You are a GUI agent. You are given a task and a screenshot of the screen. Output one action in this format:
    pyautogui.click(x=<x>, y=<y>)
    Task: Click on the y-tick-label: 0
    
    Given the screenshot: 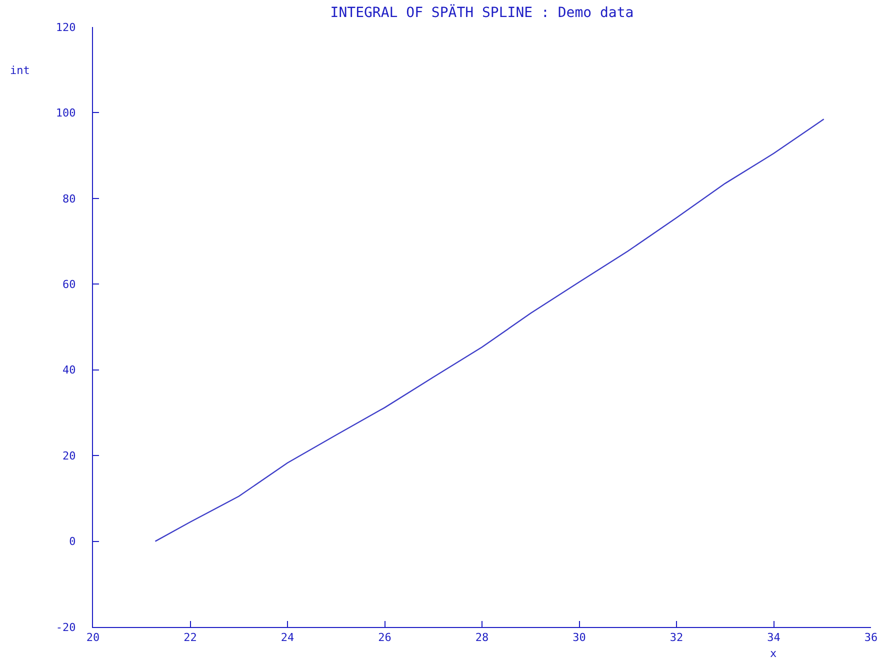 What is the action you would take?
    pyautogui.click(x=72, y=541)
    